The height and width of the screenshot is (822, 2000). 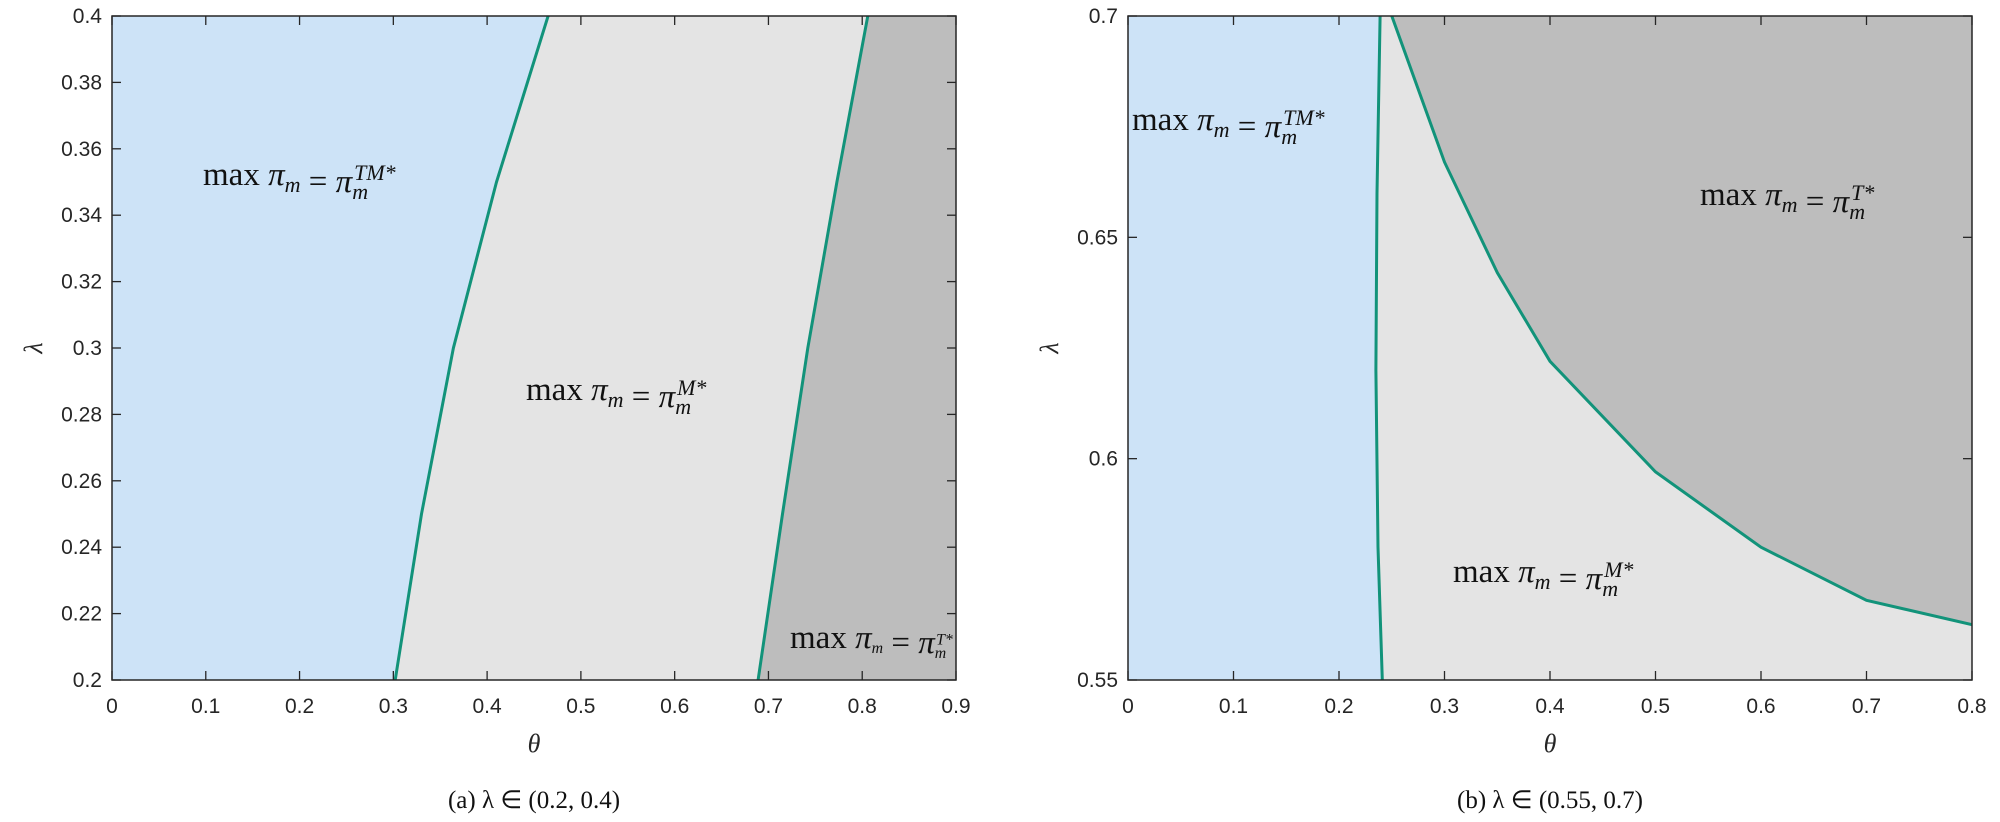 I want to click on y-tick-label: 0.3, so click(x=87, y=348).